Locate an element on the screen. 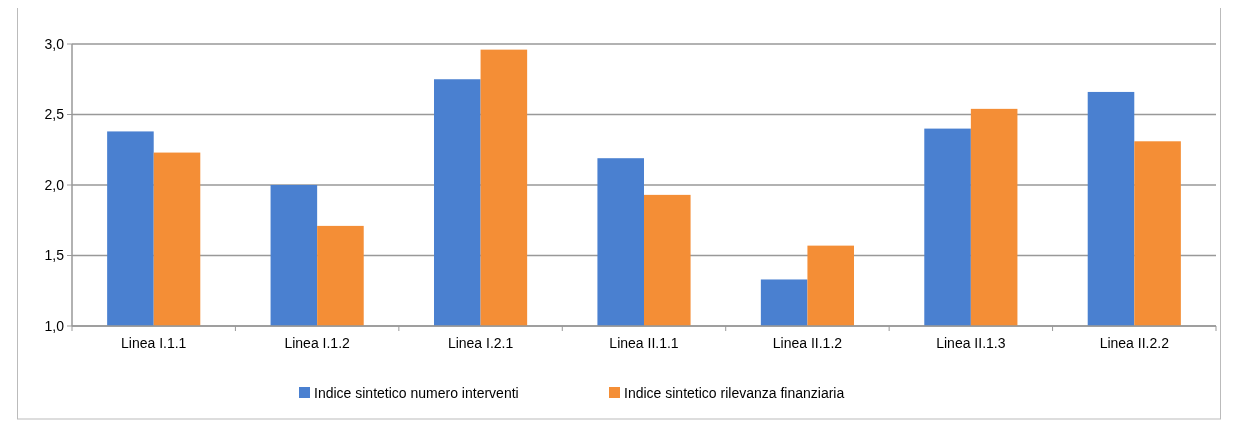  x-tick-label: Linea II.1.3 is located at coordinates (971, 343).